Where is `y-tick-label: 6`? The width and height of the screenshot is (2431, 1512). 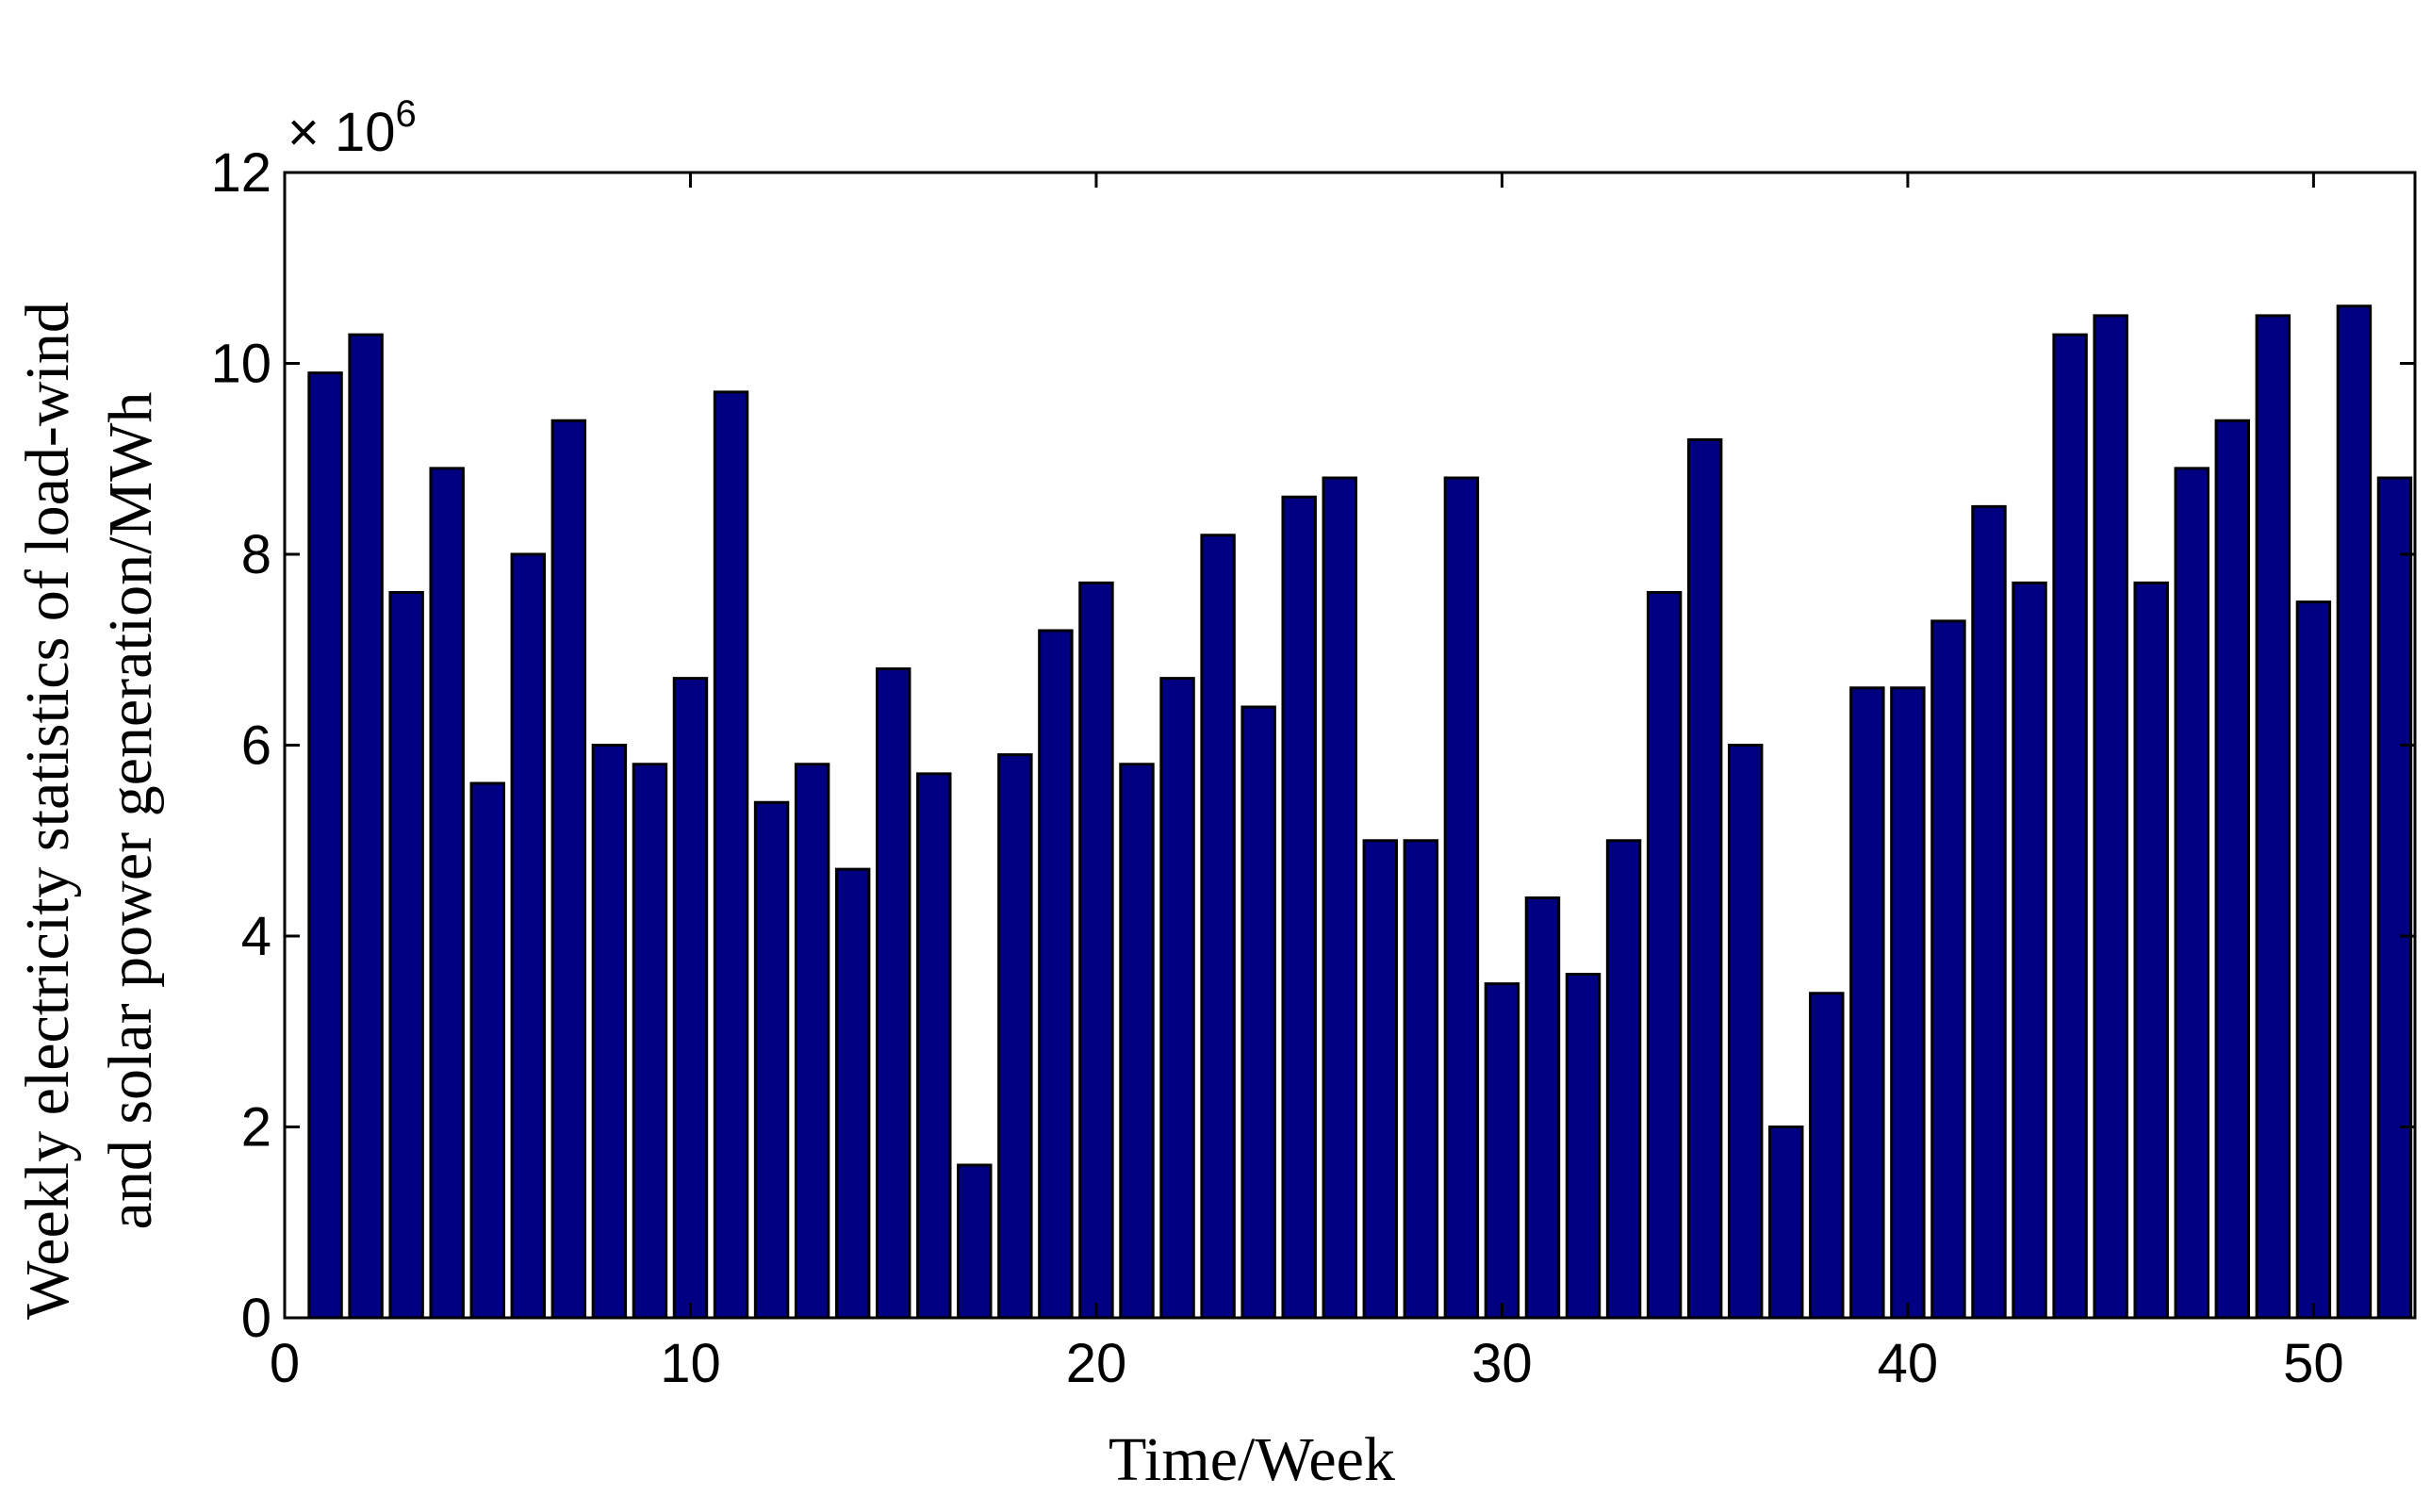
y-tick-label: 6 is located at coordinates (256, 746).